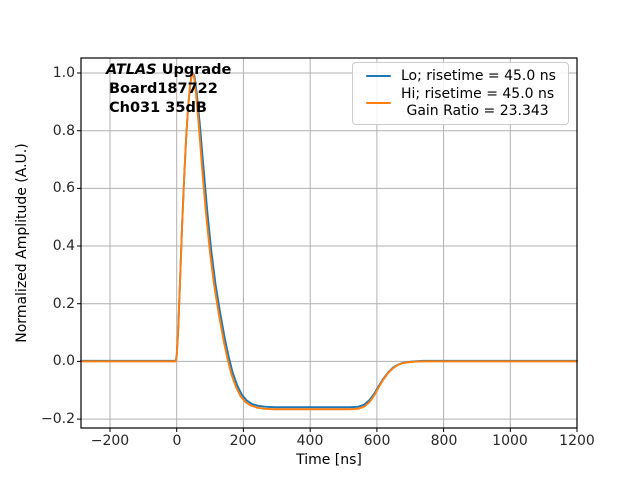  I want to click on legend-label-hi-line1: Hi; risetime = 45.0 ns, so click(478, 94).